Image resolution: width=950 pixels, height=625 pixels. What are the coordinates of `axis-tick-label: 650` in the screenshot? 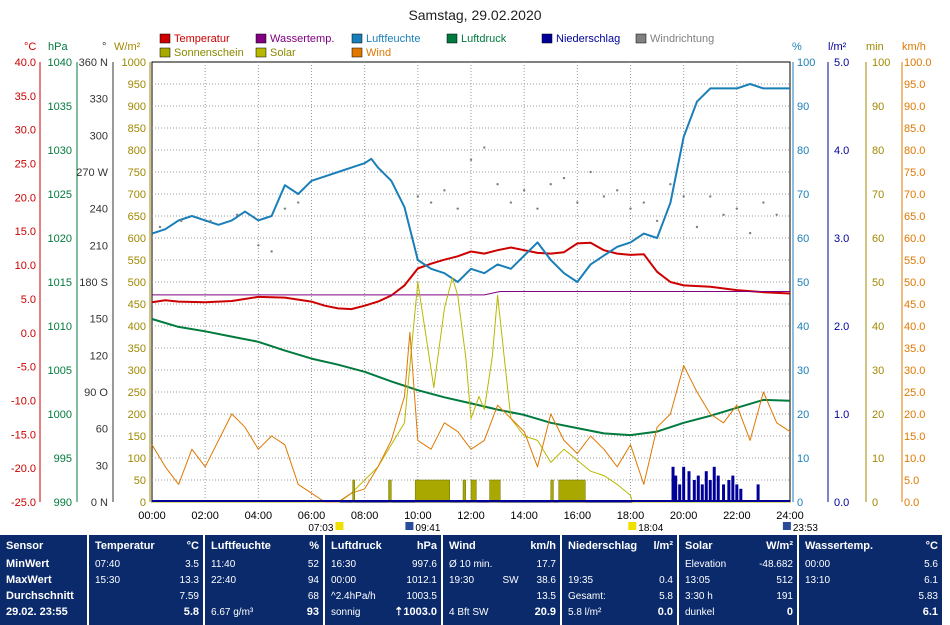 It's located at (137, 217).